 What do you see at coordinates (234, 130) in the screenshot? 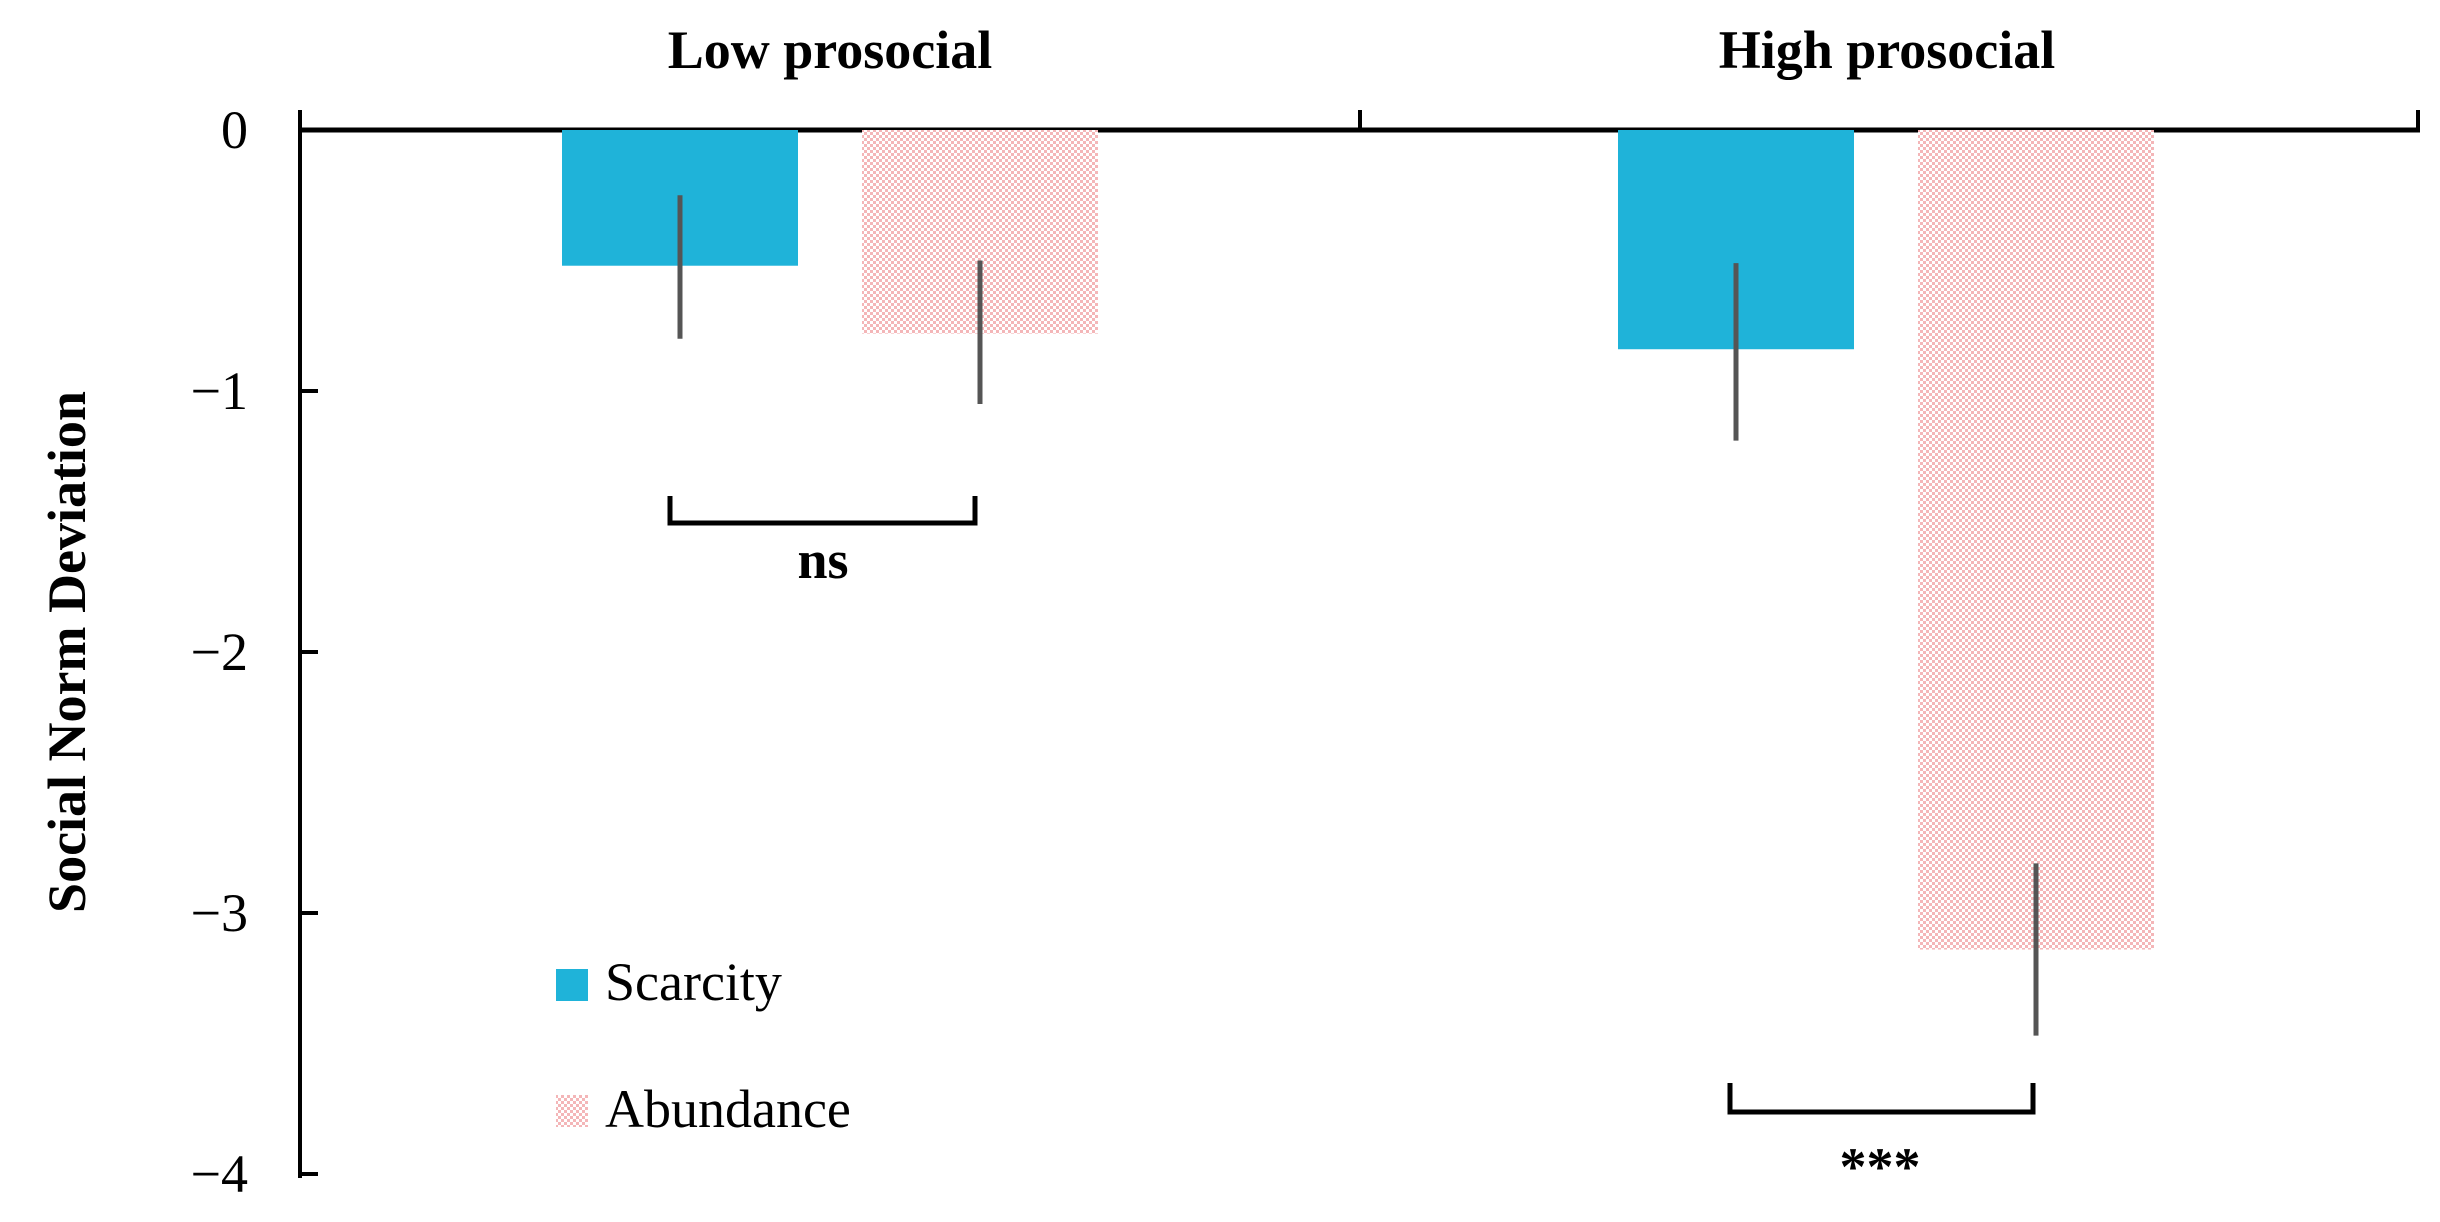
I see `y-tick-label: 0` at bounding box center [234, 130].